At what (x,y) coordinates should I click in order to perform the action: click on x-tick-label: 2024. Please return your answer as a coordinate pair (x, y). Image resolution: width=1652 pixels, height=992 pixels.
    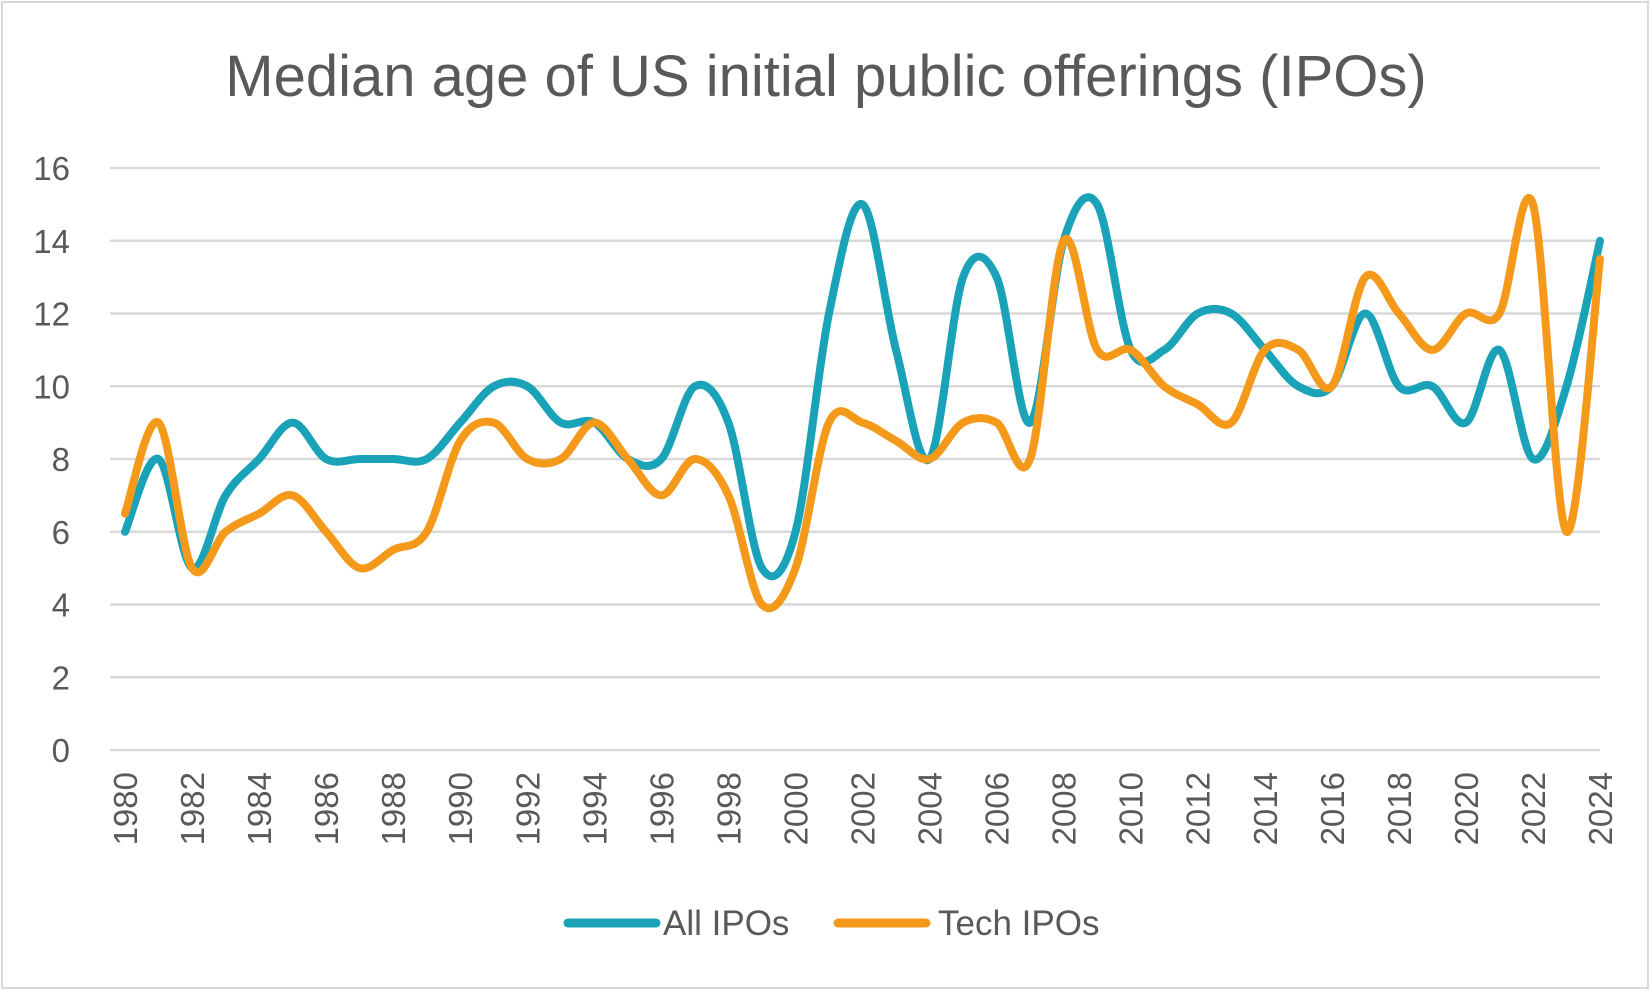
    Looking at the image, I should click on (1600, 808).